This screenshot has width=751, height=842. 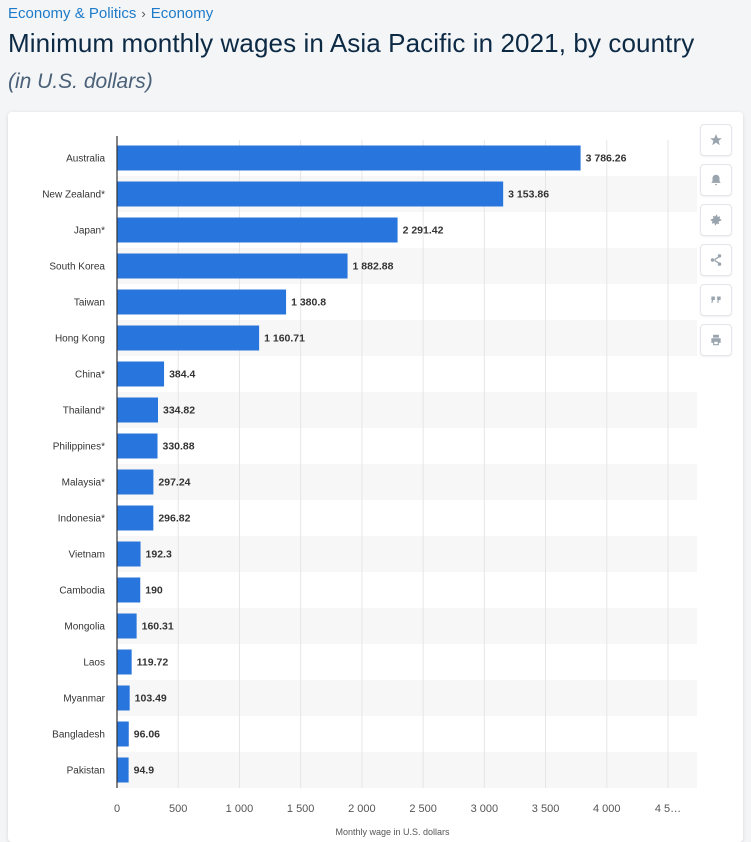 I want to click on data-label: 297.24, so click(x=174, y=483).